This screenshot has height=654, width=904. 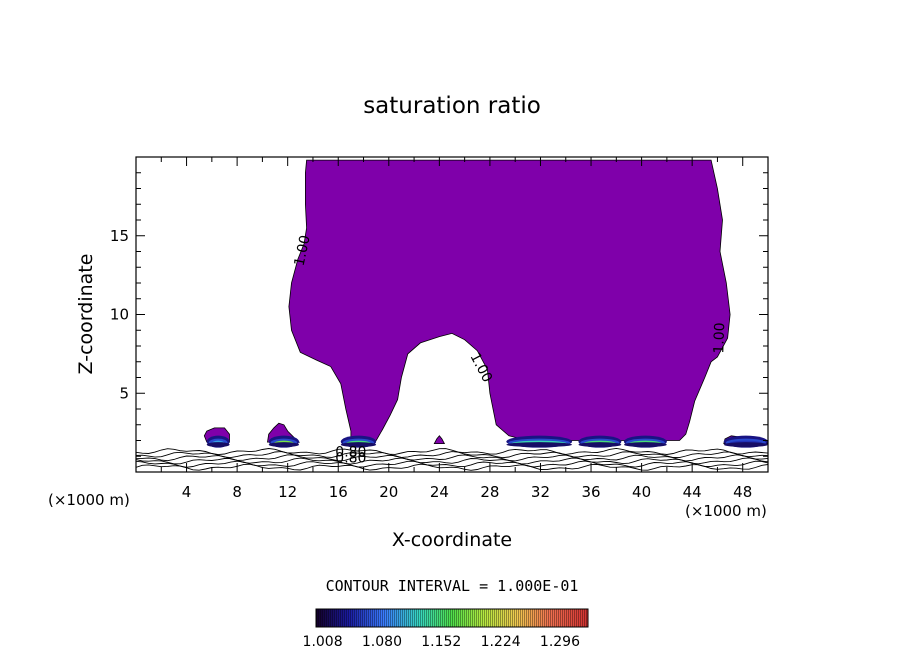 I want to click on x-tick-label: 24, so click(x=439, y=492).